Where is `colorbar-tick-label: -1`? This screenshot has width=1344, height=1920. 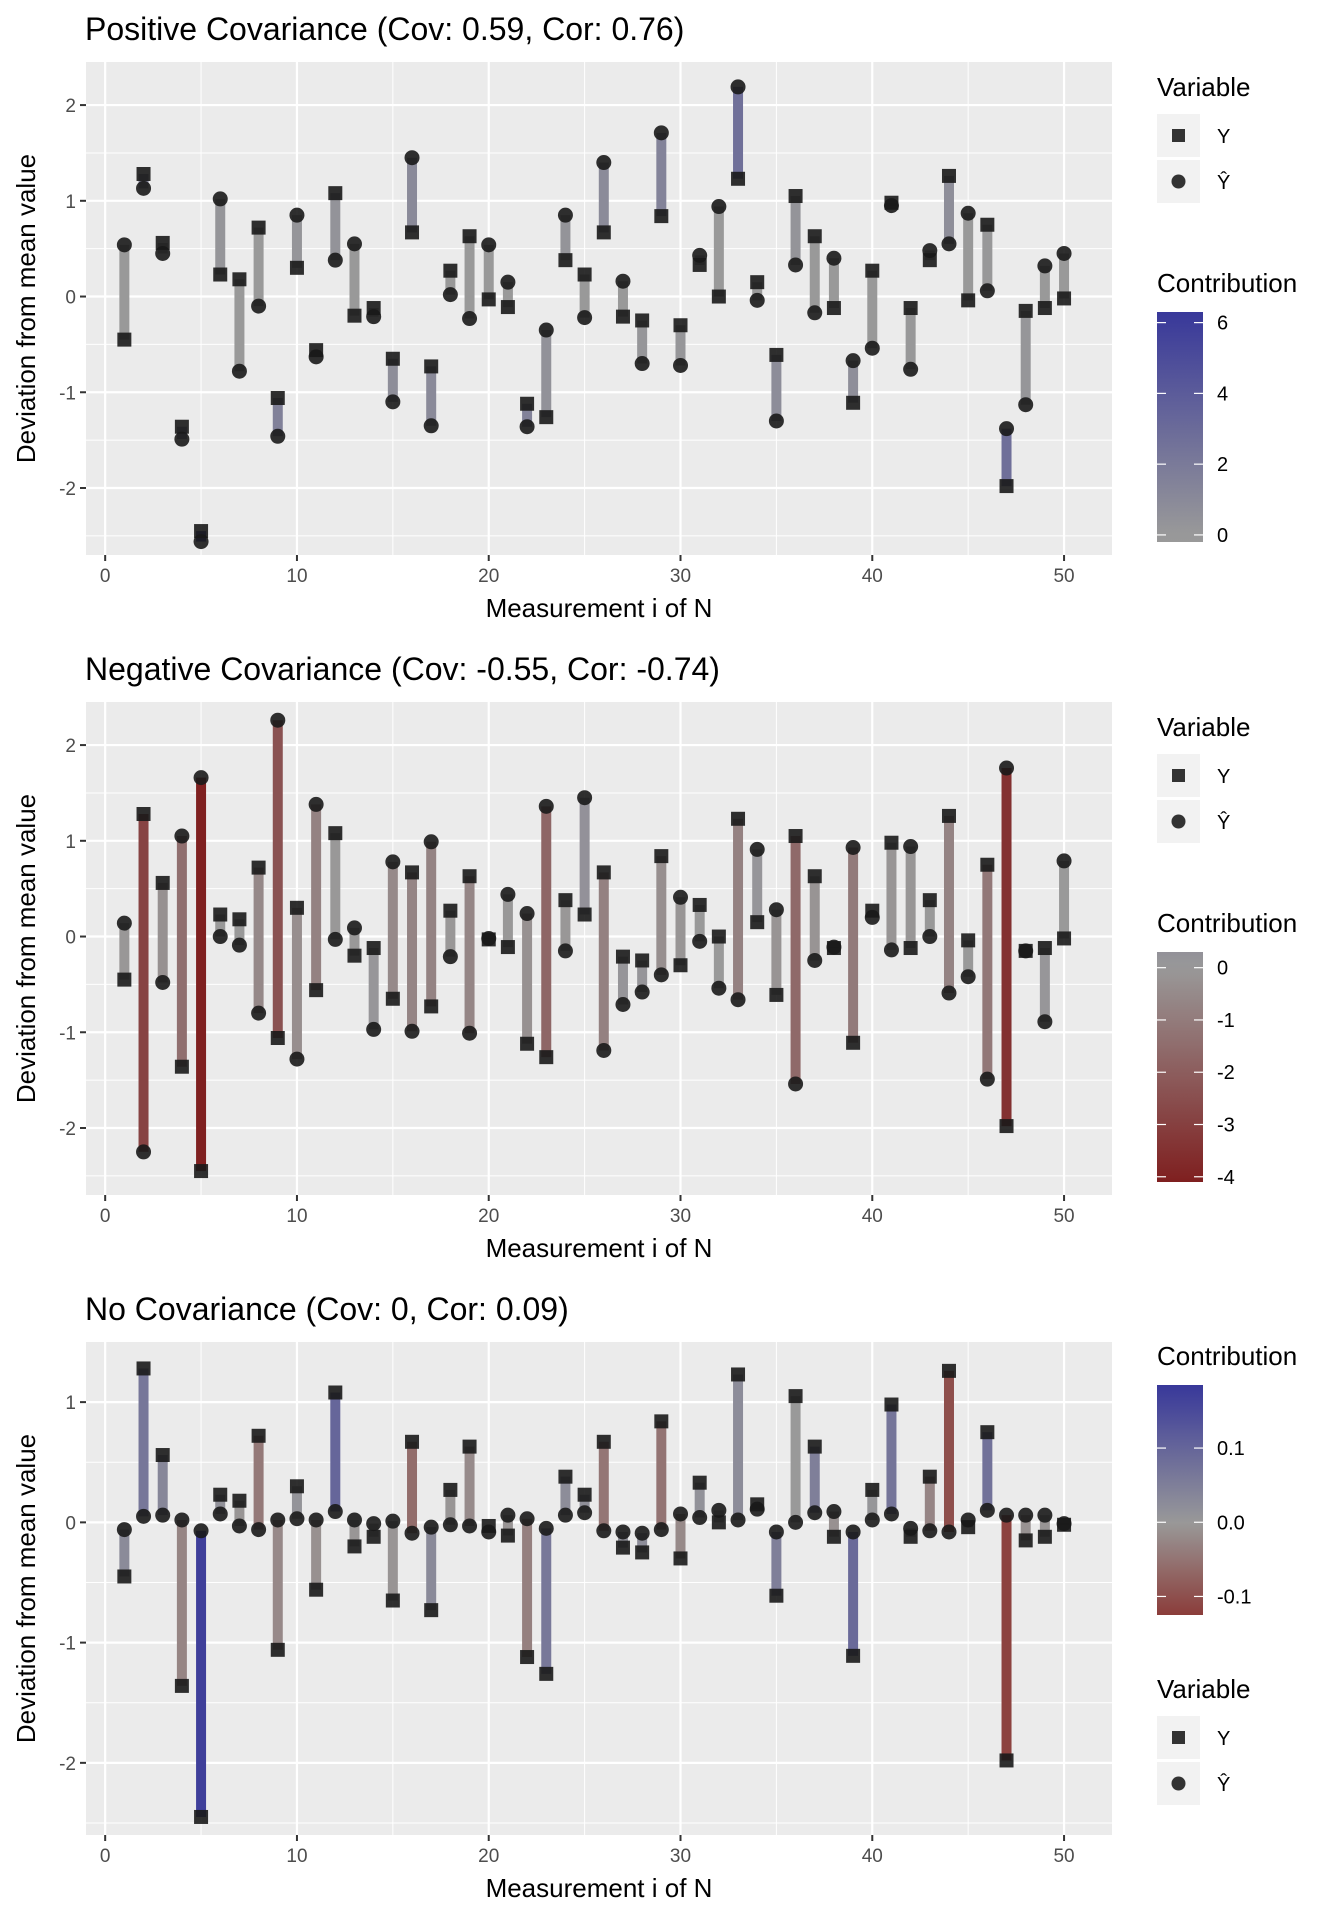 colorbar-tick-label: -1 is located at coordinates (1226, 1021).